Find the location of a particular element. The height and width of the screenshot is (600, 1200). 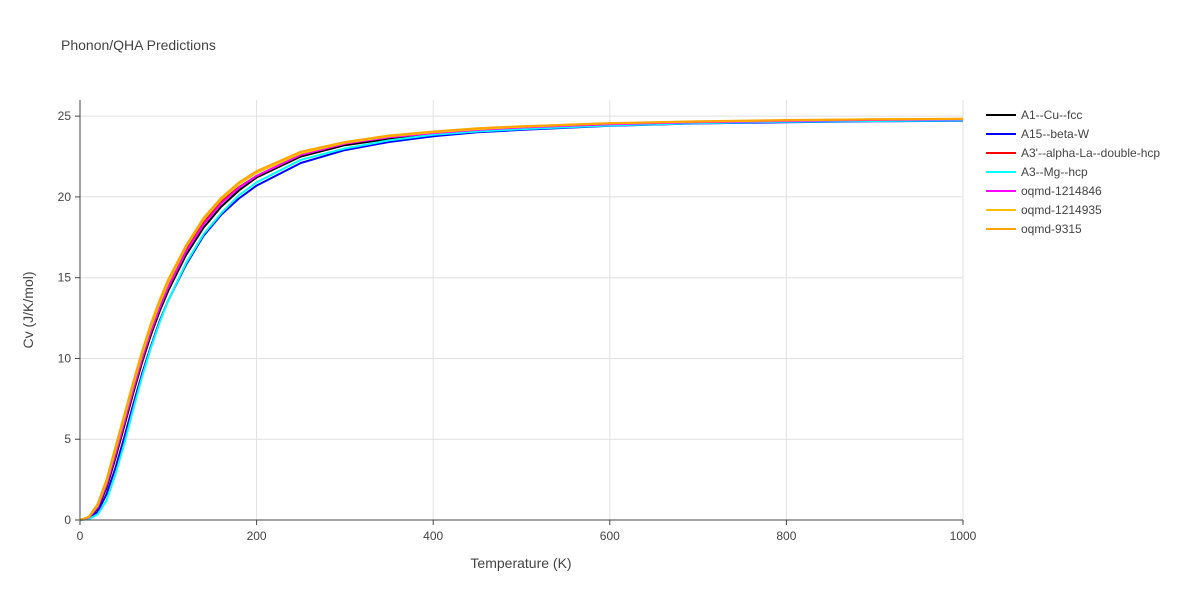

y-tick-label: 15 is located at coordinates (65, 278).